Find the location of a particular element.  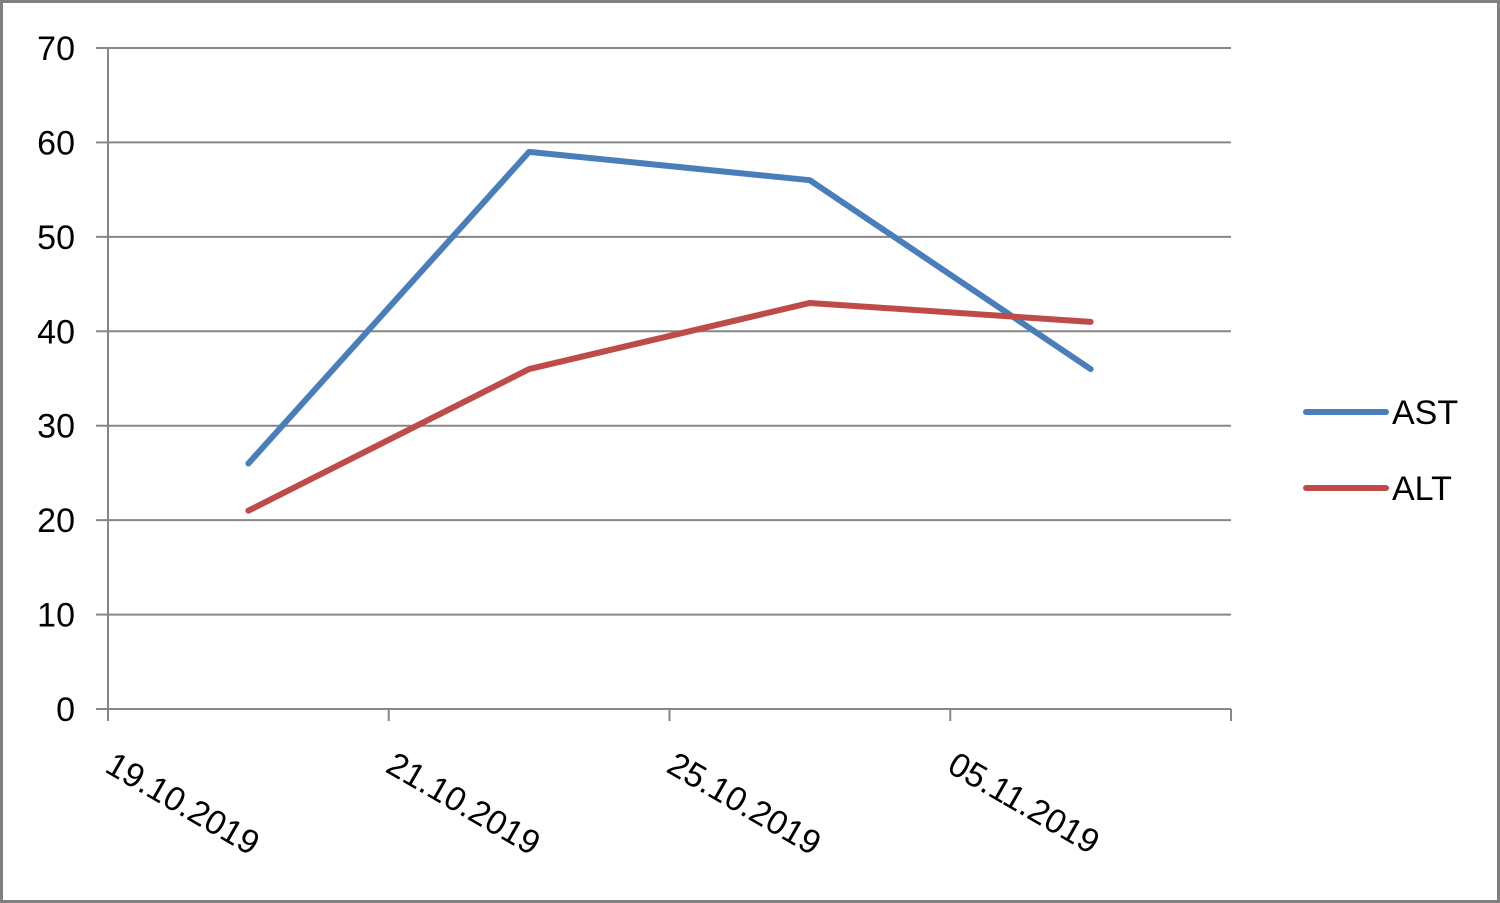

legend-label-ast: AST is located at coordinates (1425, 413).